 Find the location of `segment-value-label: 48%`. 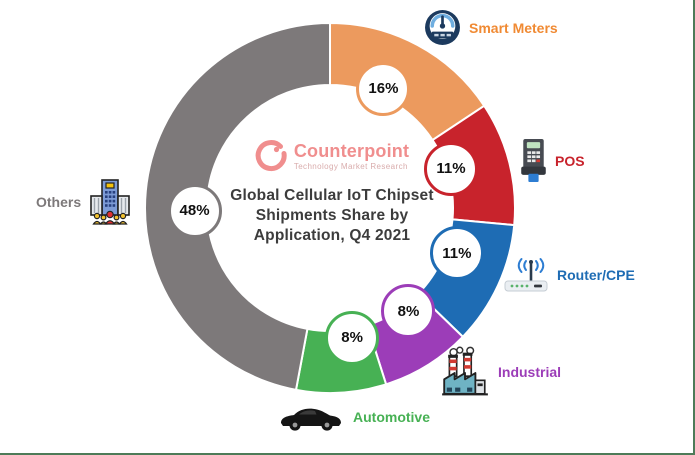

segment-value-label: 48% is located at coordinates (194, 210).